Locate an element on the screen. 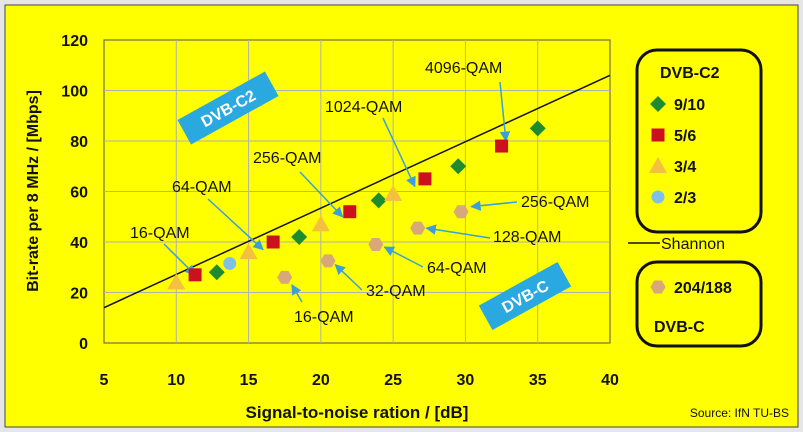  y-tick-label: 120 is located at coordinates (74, 41).